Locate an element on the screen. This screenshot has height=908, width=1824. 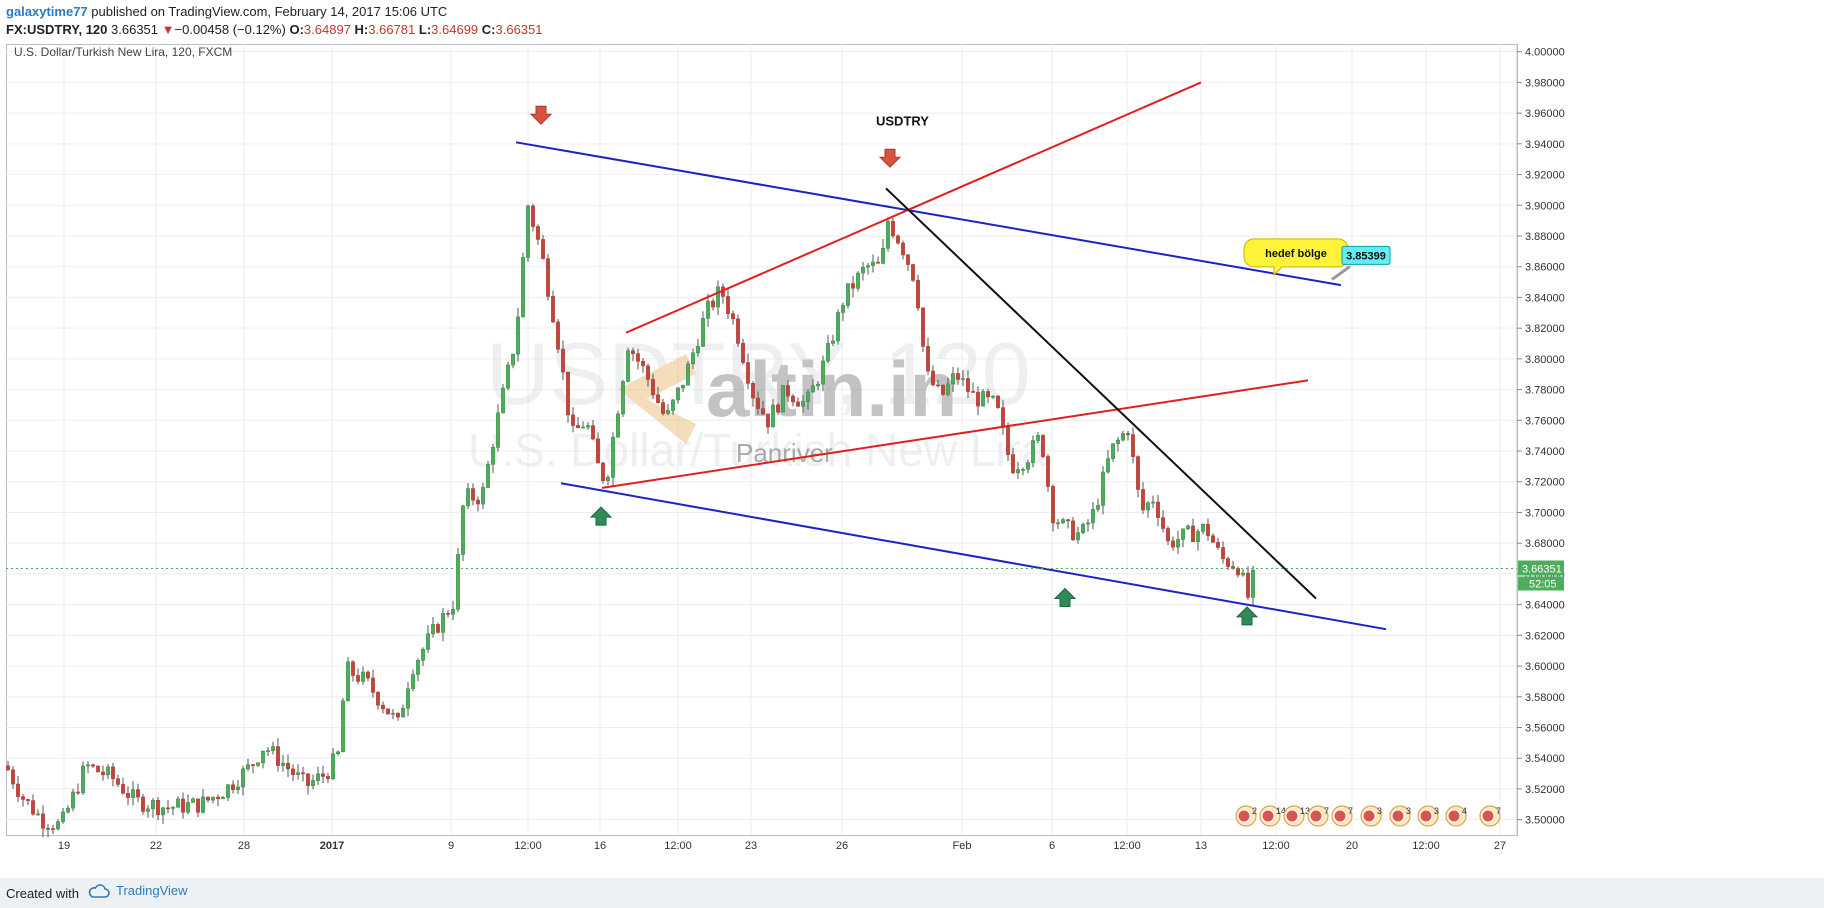
y-tick-label: 3.68000 is located at coordinates (1545, 544).